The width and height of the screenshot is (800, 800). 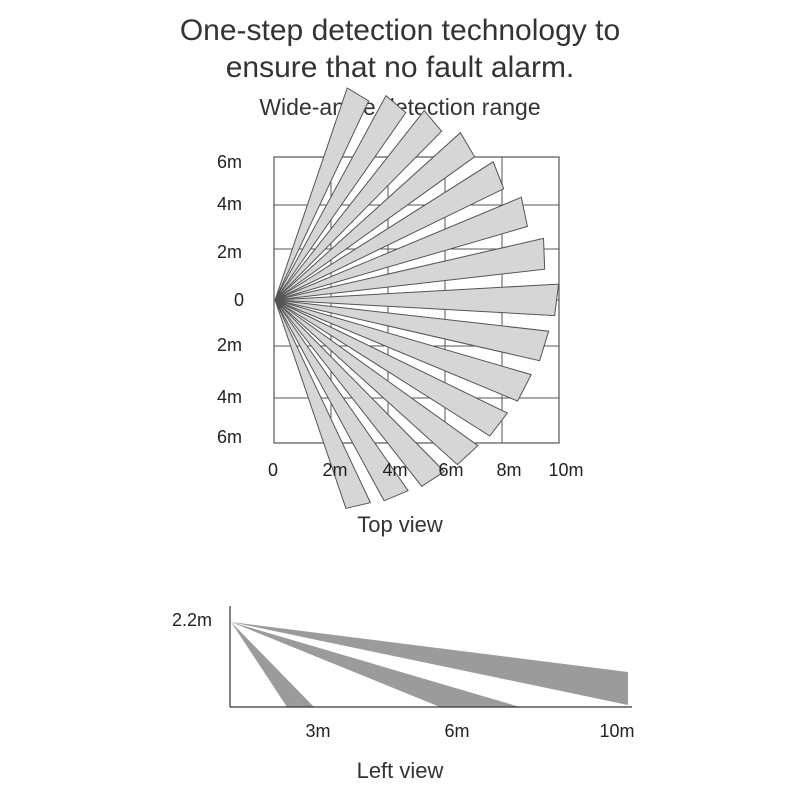 I want to click on y-label-4m-upper: 4m, so click(x=229, y=204).